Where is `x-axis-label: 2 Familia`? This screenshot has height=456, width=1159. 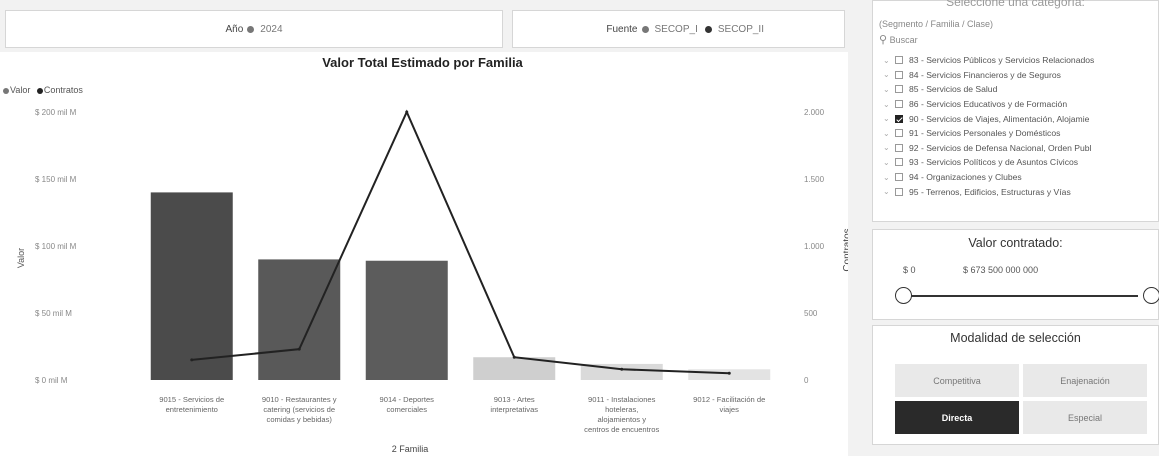 x-axis-label: 2 Familia is located at coordinates (410, 449).